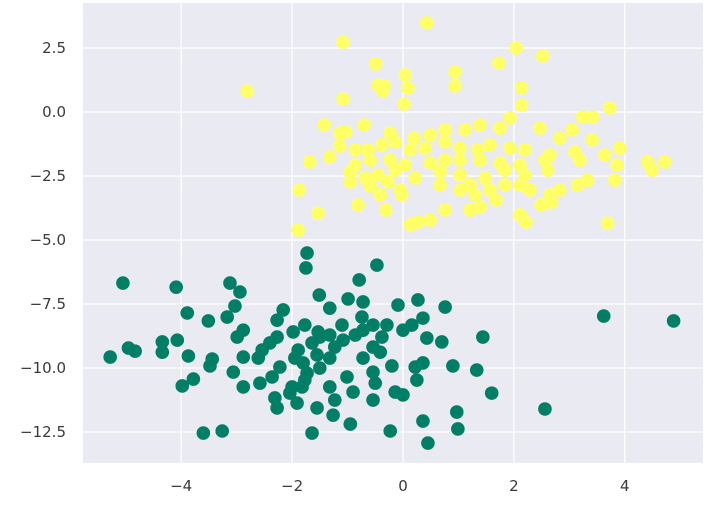 The height and width of the screenshot is (509, 720). I want to click on y-tick-label: 0.0, so click(54, 112).